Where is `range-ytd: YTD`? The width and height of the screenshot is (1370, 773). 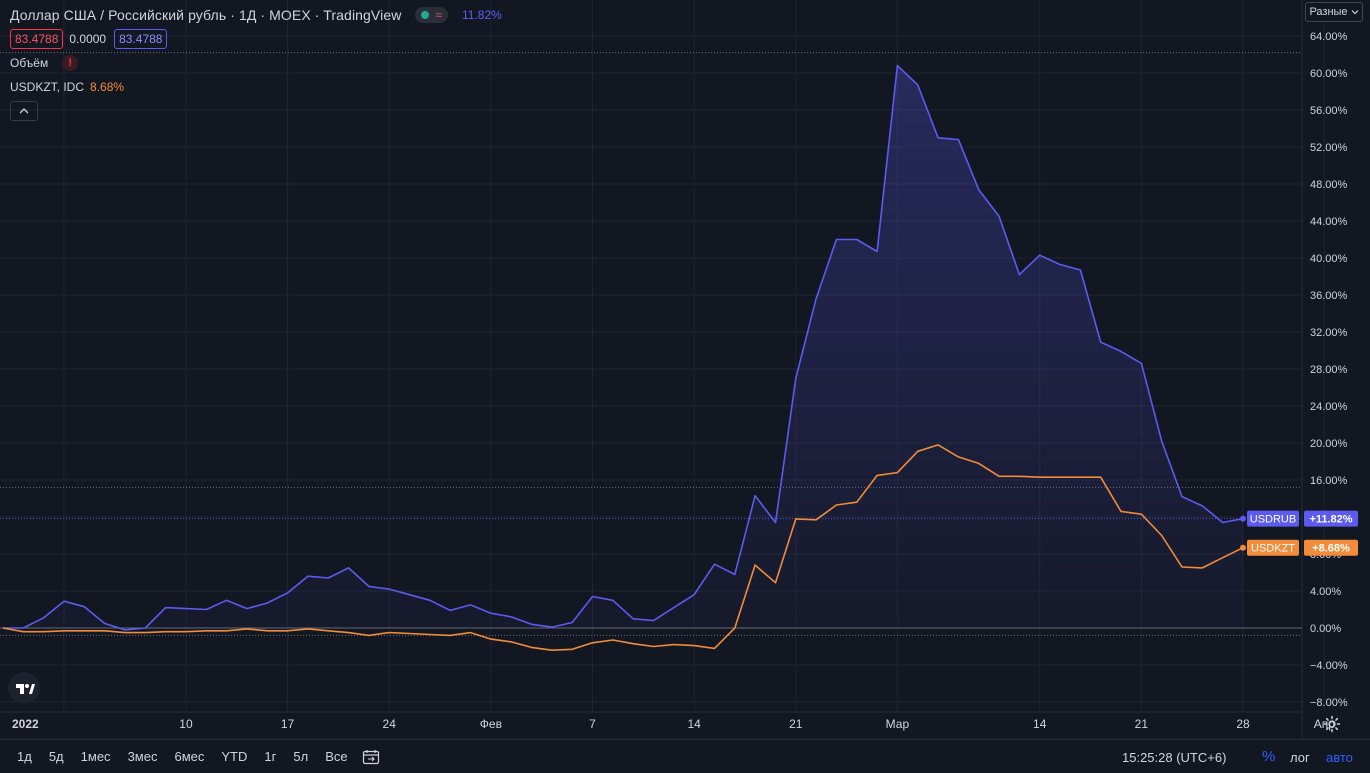
range-ytd: YTD is located at coordinates (234, 756).